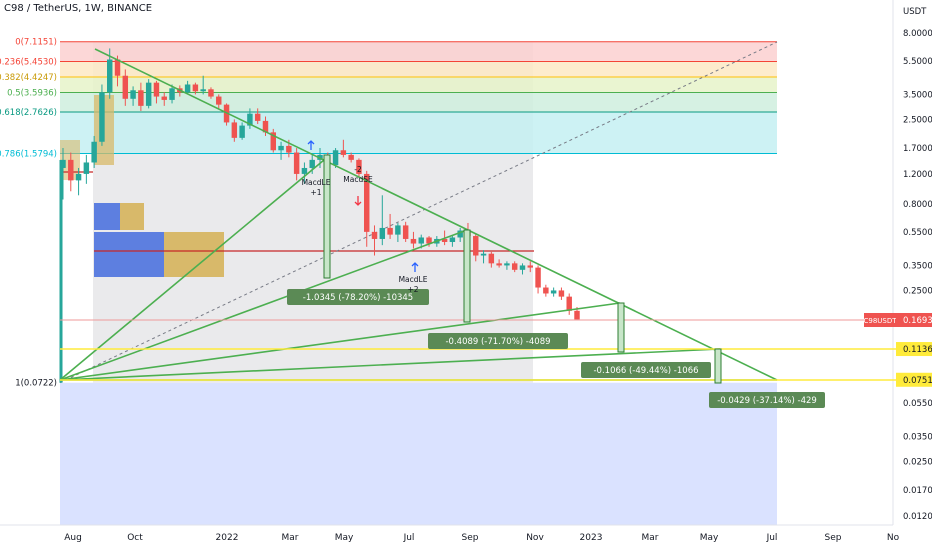 The width and height of the screenshot is (932, 550). What do you see at coordinates (767, 400) in the screenshot?
I see `measure-label-box` at bounding box center [767, 400].